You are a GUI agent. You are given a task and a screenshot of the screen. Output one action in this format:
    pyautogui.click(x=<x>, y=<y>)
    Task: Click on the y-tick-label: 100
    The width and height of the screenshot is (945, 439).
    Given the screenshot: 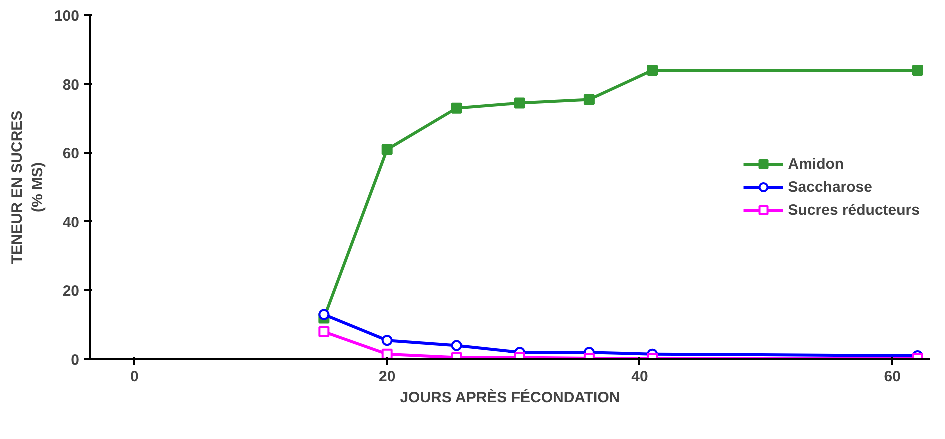 What is the action you would take?
    pyautogui.click(x=67, y=16)
    